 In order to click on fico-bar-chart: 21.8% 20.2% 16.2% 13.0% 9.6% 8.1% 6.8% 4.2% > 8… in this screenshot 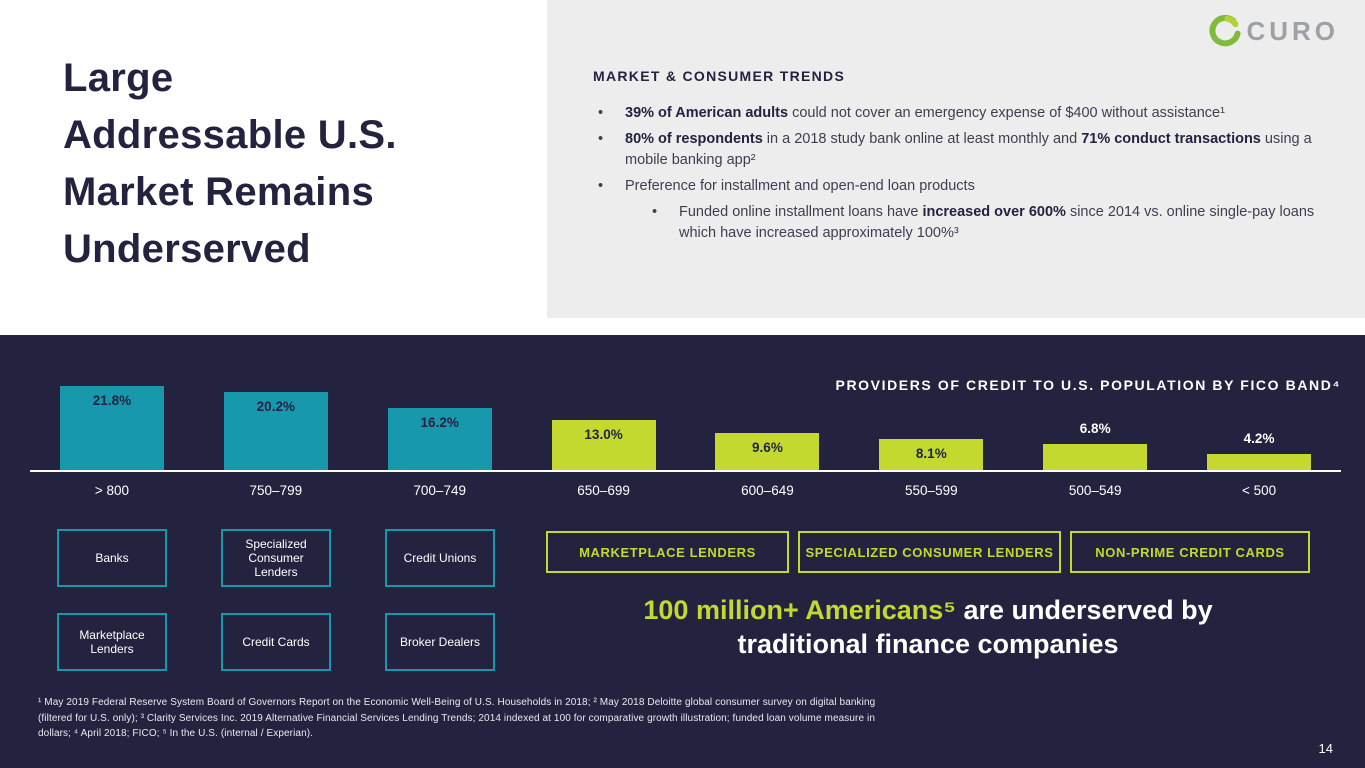, I will do `click(685, 442)`.